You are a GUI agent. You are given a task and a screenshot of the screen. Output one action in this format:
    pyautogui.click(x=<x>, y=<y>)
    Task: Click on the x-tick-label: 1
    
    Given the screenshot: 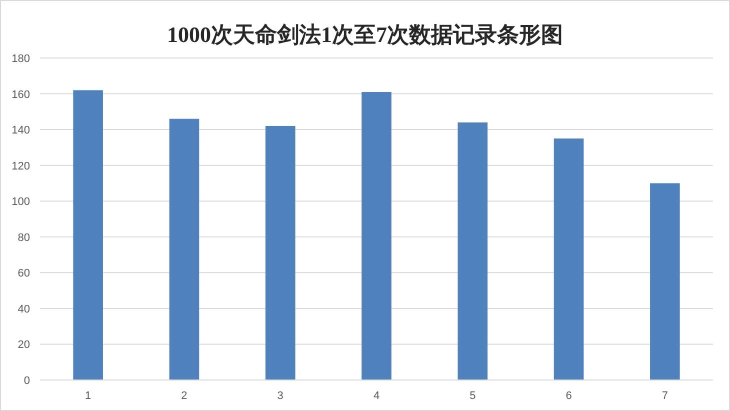 What is the action you would take?
    pyautogui.click(x=88, y=396)
    